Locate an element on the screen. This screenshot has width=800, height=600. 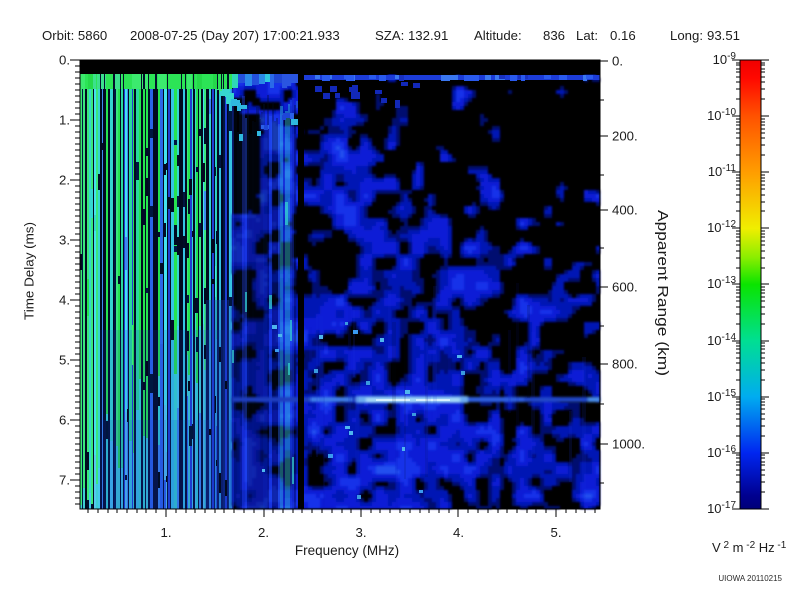
svg-text: Lat: is located at coordinates (587, 35).